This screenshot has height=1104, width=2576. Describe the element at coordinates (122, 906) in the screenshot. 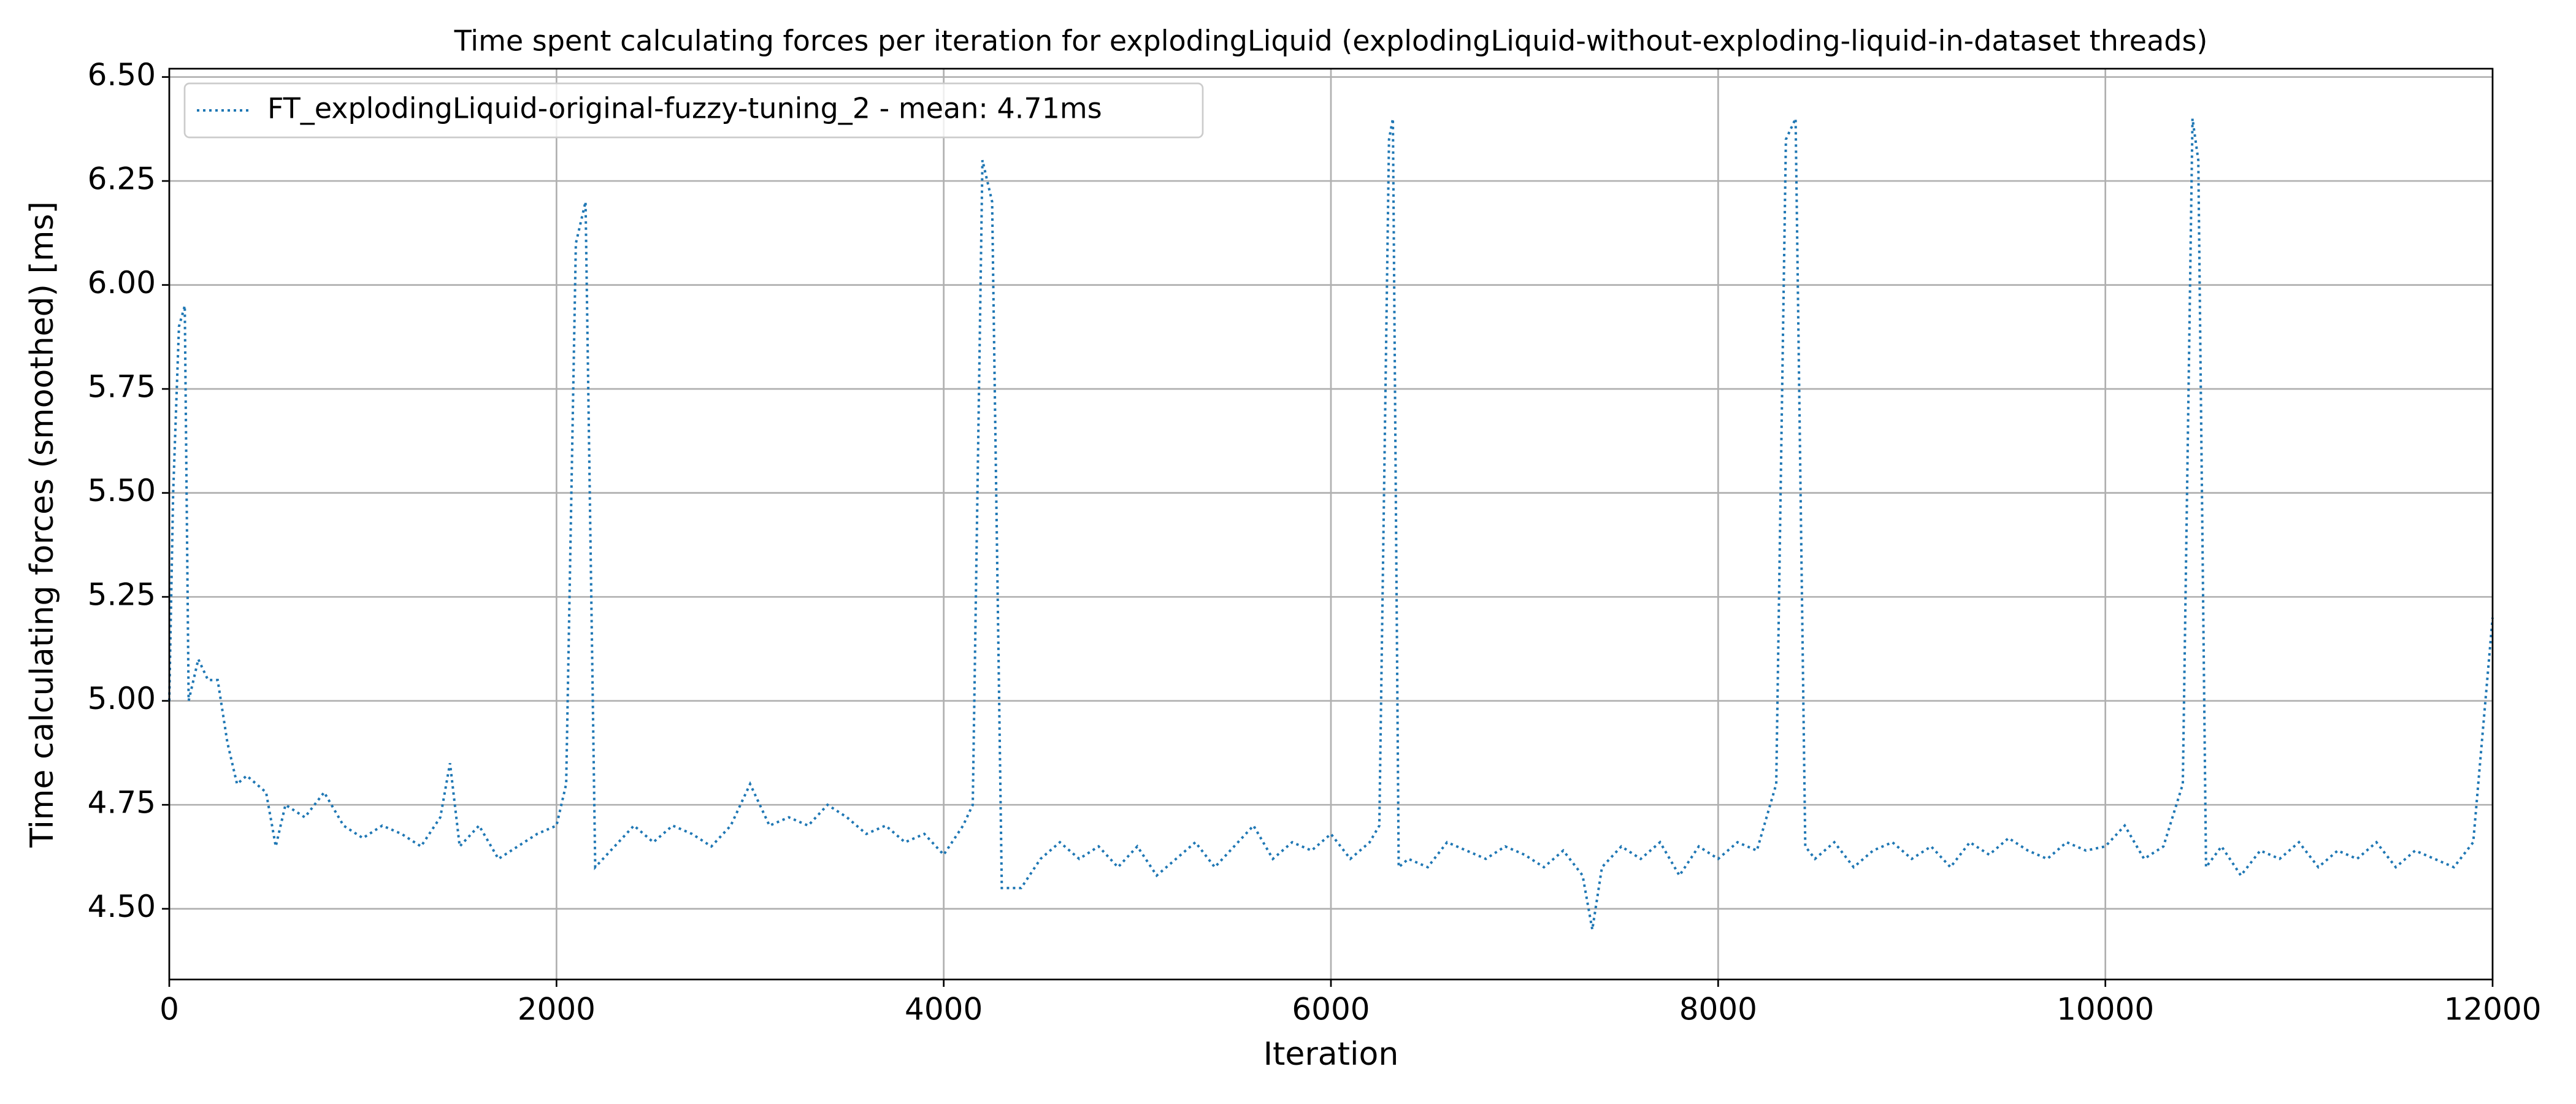

I see `y-tick-label: 4.50` at that location.